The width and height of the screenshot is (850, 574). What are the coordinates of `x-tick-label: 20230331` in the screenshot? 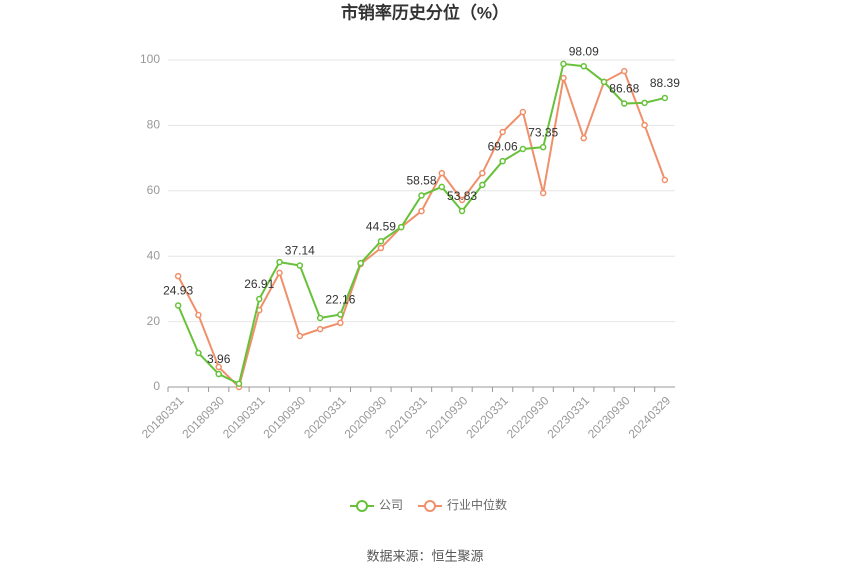 It's located at (568, 417).